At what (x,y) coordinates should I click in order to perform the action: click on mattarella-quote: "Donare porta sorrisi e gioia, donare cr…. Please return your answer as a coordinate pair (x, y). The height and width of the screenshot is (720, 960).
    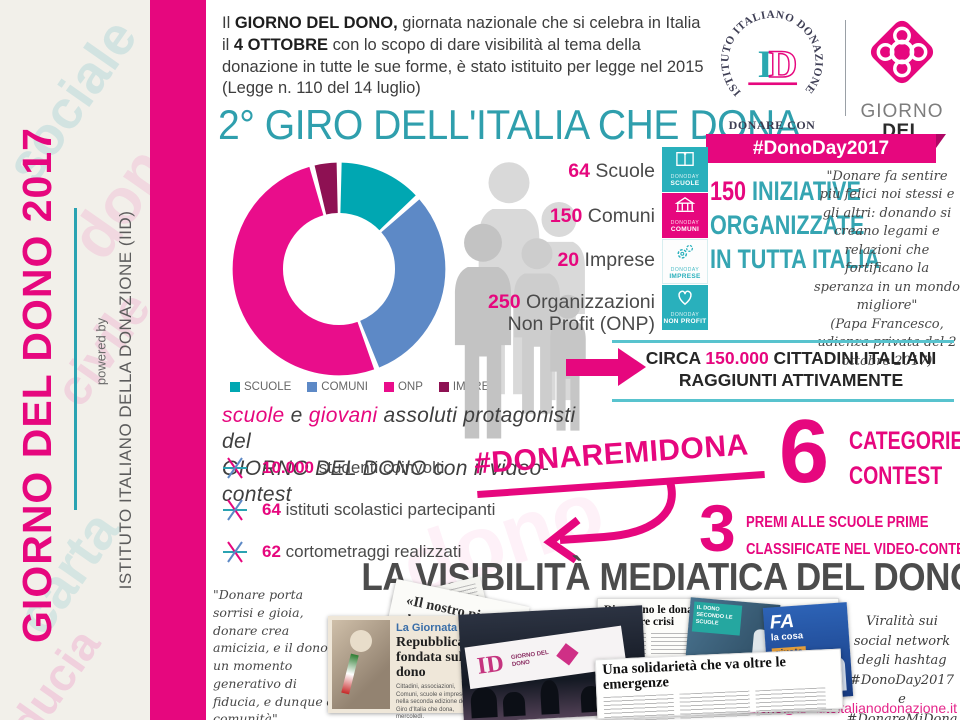
    Looking at the image, I should click on (278, 653).